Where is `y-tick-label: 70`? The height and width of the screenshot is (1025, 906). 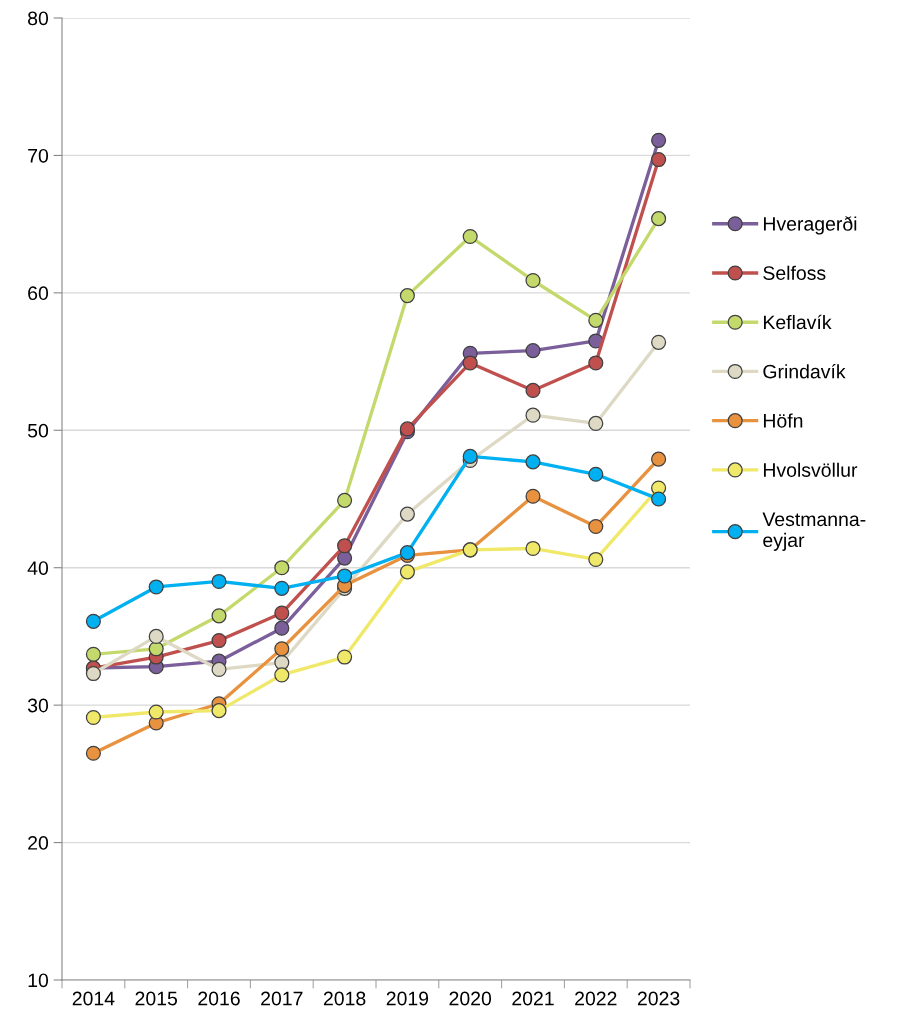 y-tick-label: 70 is located at coordinates (38, 155).